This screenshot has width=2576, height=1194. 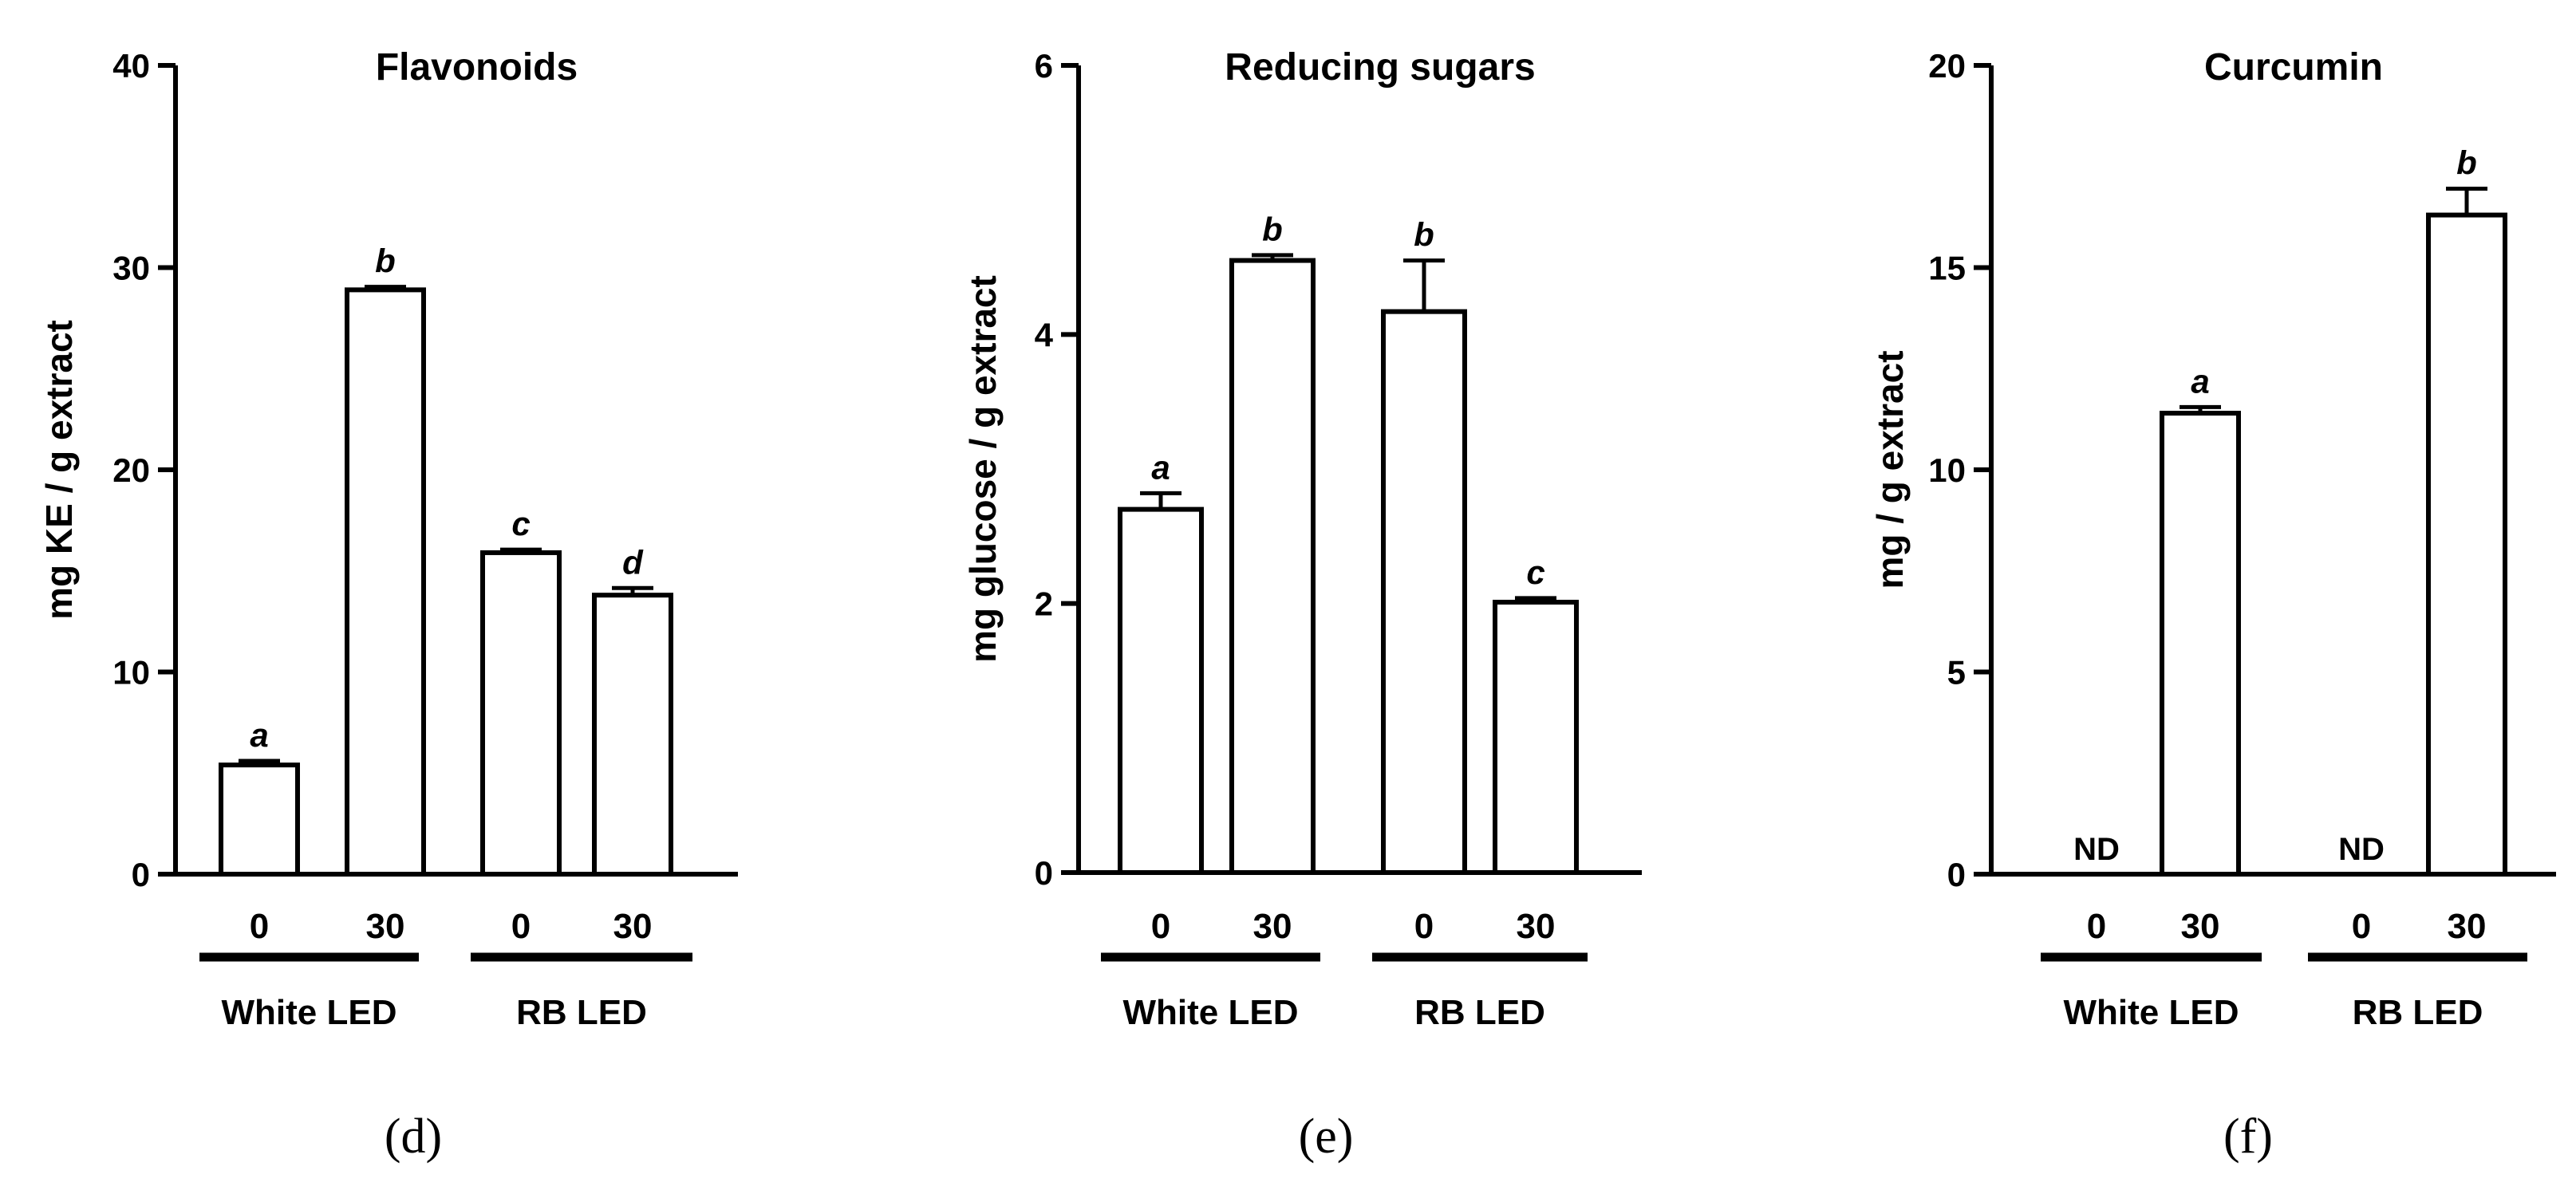 What do you see at coordinates (1947, 268) in the screenshot?
I see `chart-2-ytick-label: 15` at bounding box center [1947, 268].